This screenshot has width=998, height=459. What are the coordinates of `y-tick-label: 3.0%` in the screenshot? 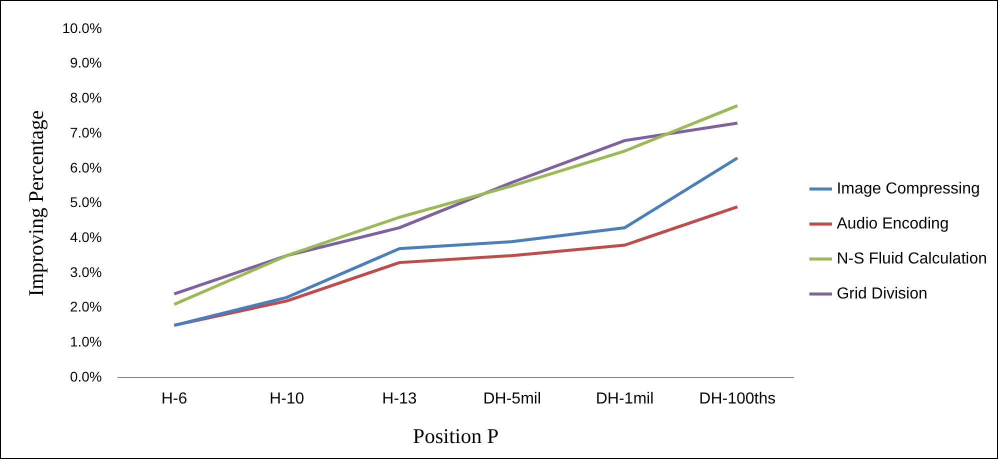 It's located at (86, 272).